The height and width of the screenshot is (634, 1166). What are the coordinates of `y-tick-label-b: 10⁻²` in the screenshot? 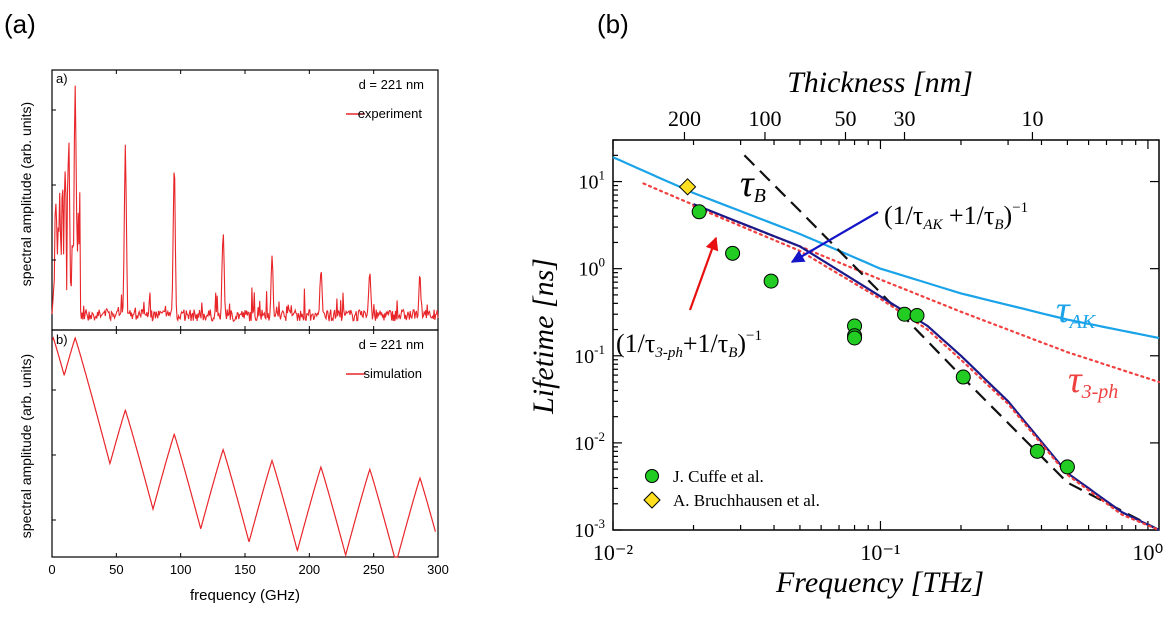 It's located at (589, 442).